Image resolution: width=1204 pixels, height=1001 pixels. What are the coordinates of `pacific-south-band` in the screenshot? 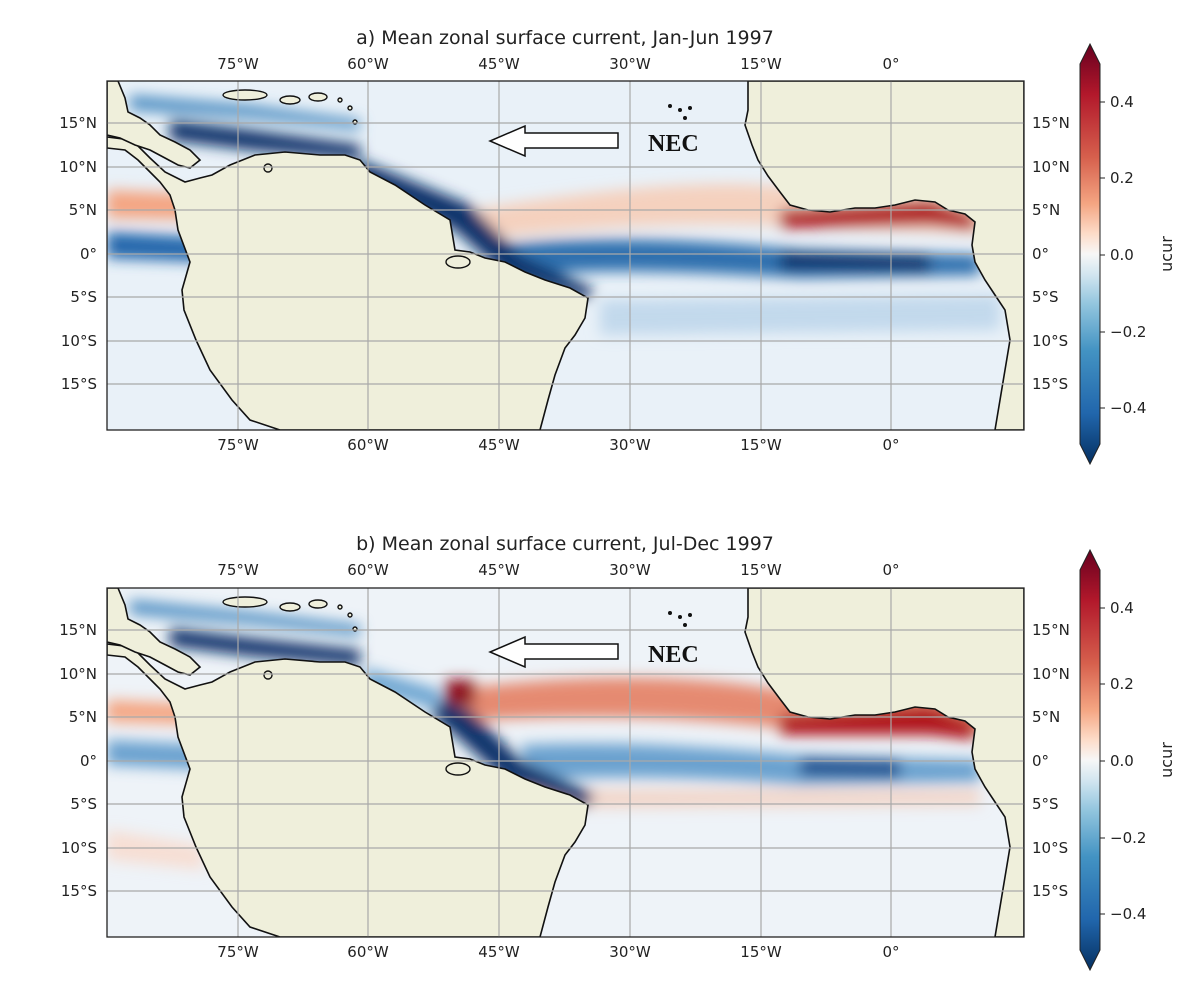 It's located at (156, 850).